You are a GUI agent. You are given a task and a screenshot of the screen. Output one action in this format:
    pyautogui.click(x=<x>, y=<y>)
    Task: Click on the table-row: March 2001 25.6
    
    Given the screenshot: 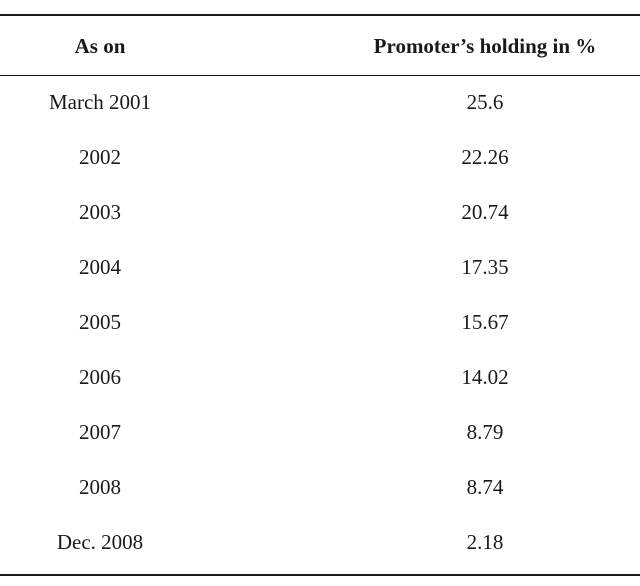 What is the action you would take?
    pyautogui.click(x=320, y=103)
    